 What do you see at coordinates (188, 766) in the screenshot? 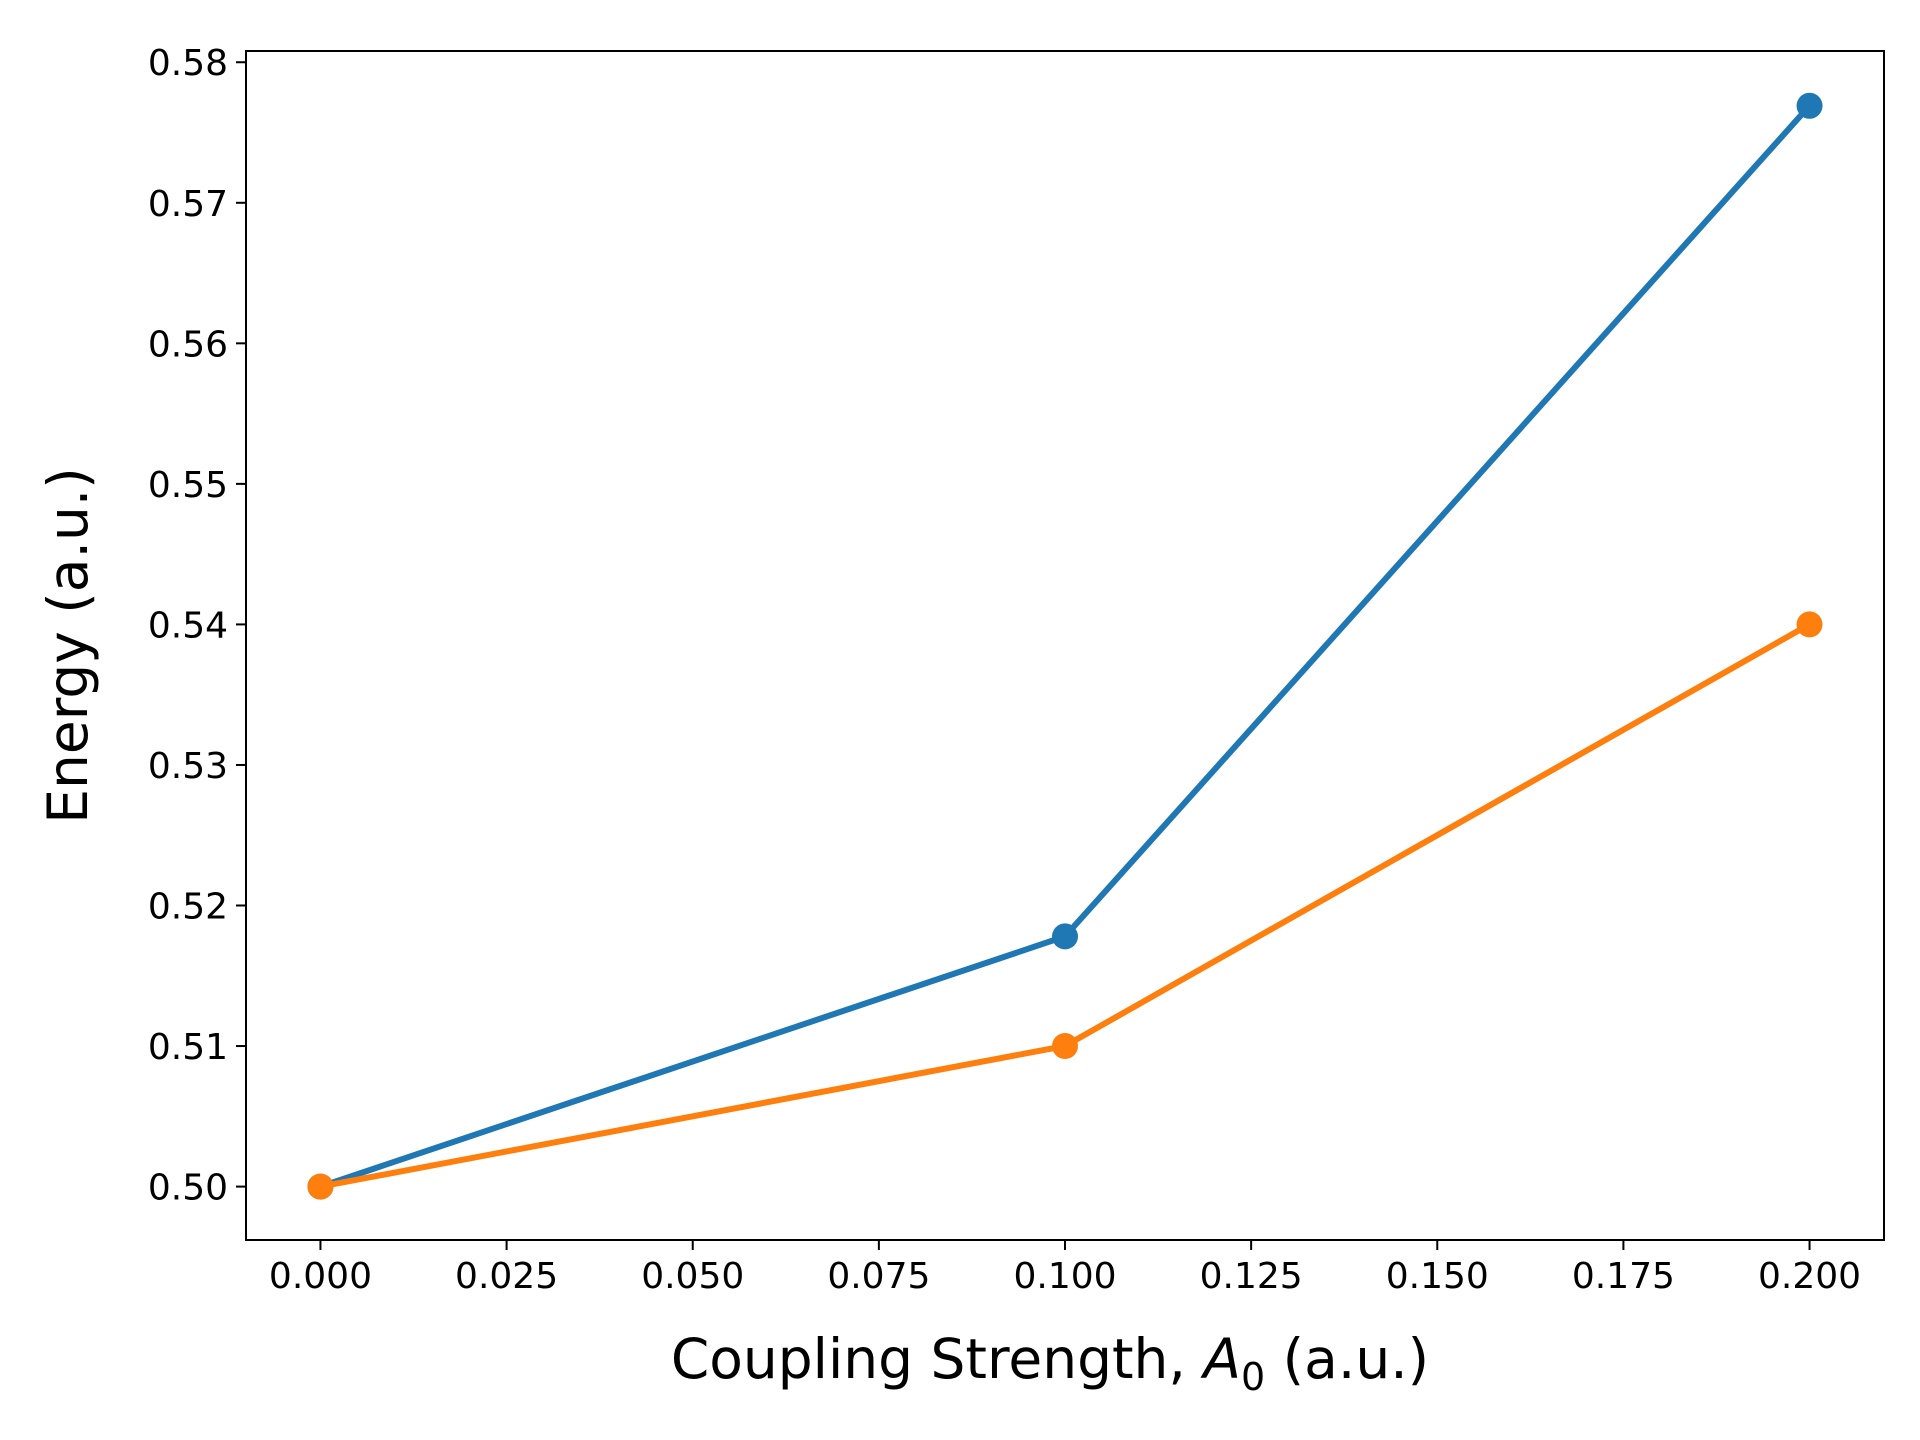
I see `y-tick-label: 0.53` at bounding box center [188, 766].